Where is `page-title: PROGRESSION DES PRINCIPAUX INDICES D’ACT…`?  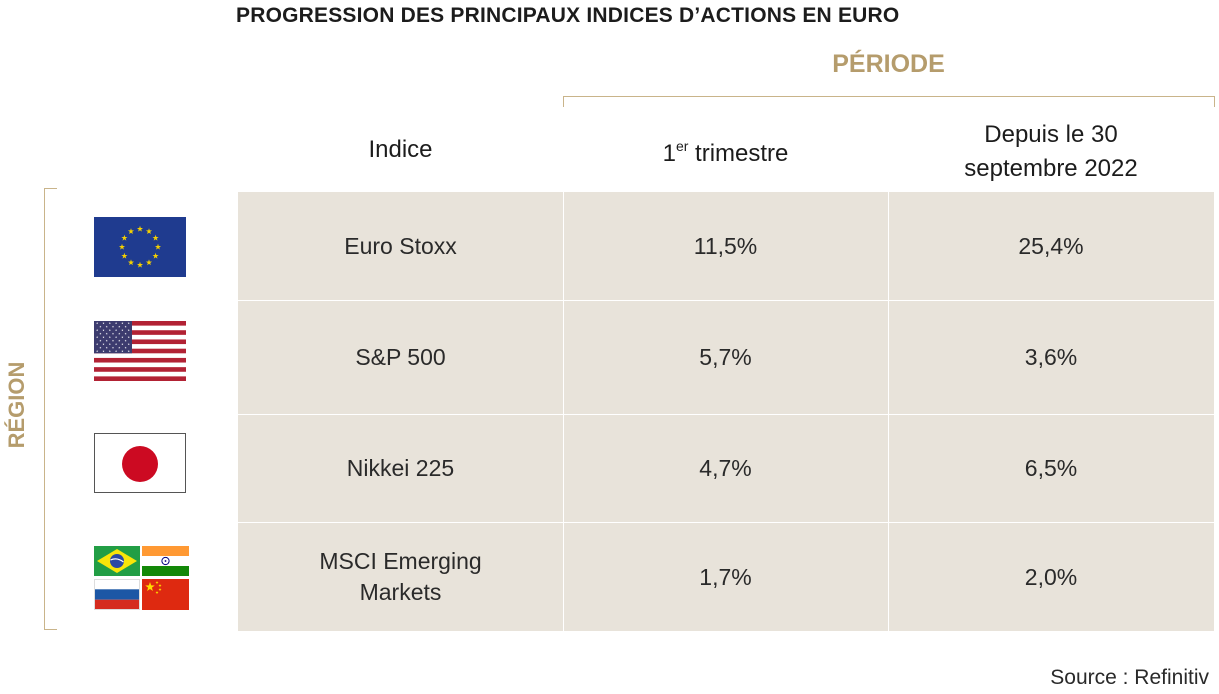 page-title: PROGRESSION DES PRINCIPAUX INDICES D’ACT… is located at coordinates (568, 15).